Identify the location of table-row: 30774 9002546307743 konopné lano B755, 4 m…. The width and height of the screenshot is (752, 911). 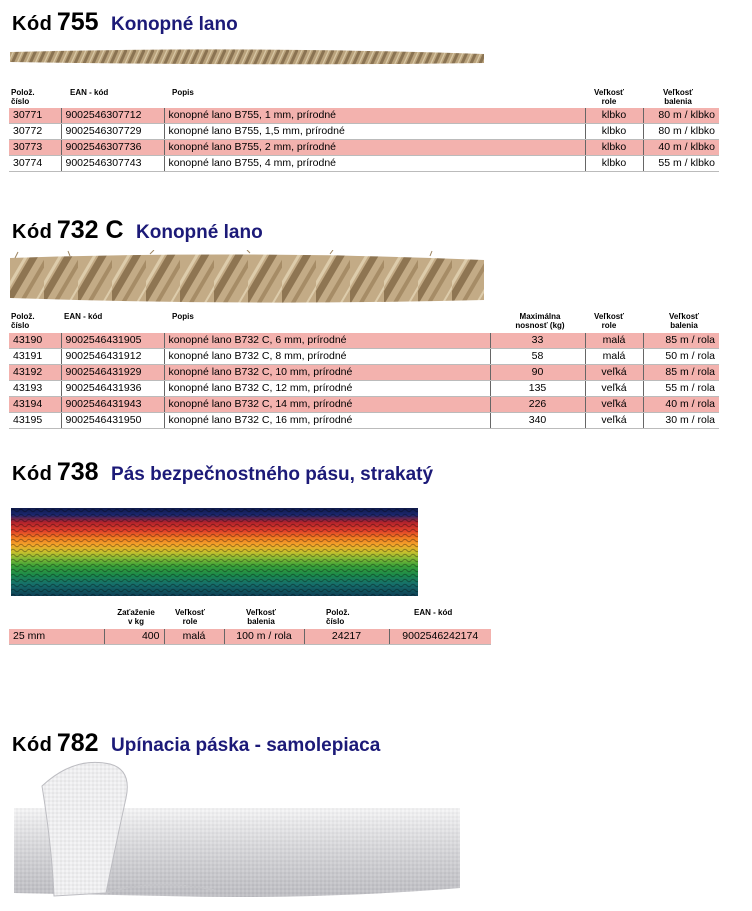
(364, 163).